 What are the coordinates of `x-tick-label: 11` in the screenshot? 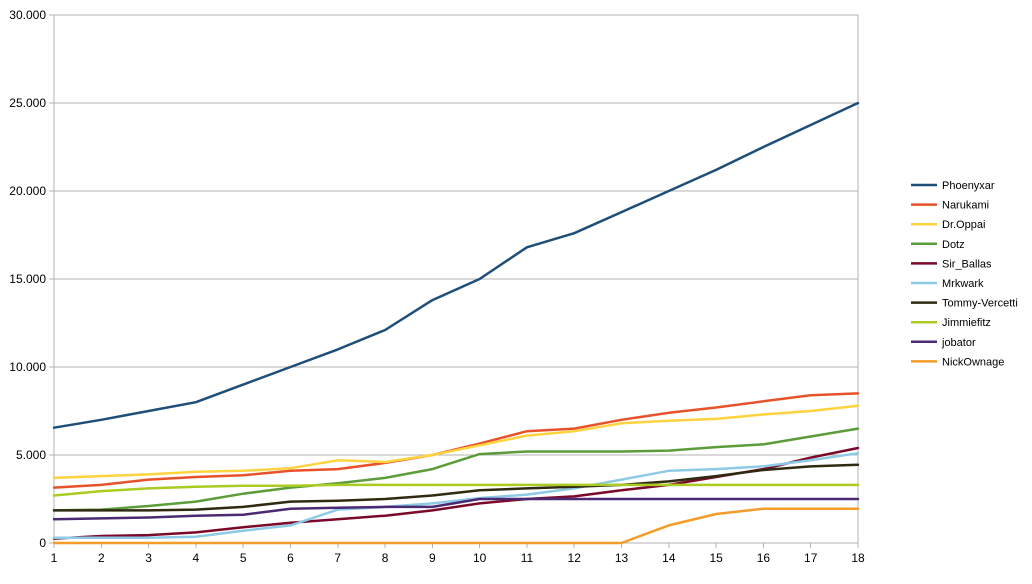 It's located at (527, 558).